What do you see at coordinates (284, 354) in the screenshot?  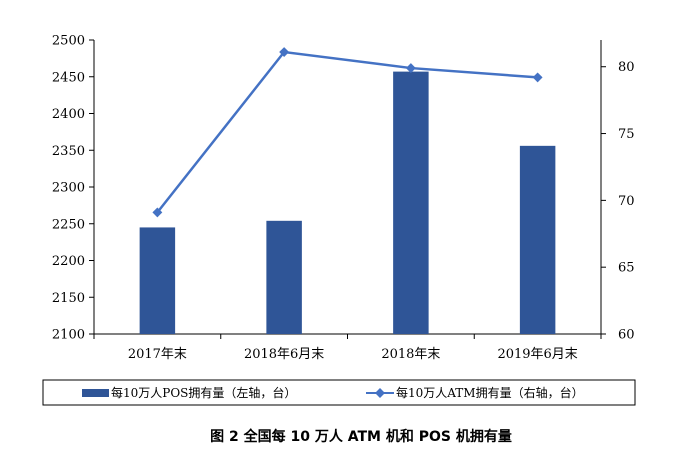 I see `x-tick-label: 2018年6月末` at bounding box center [284, 354].